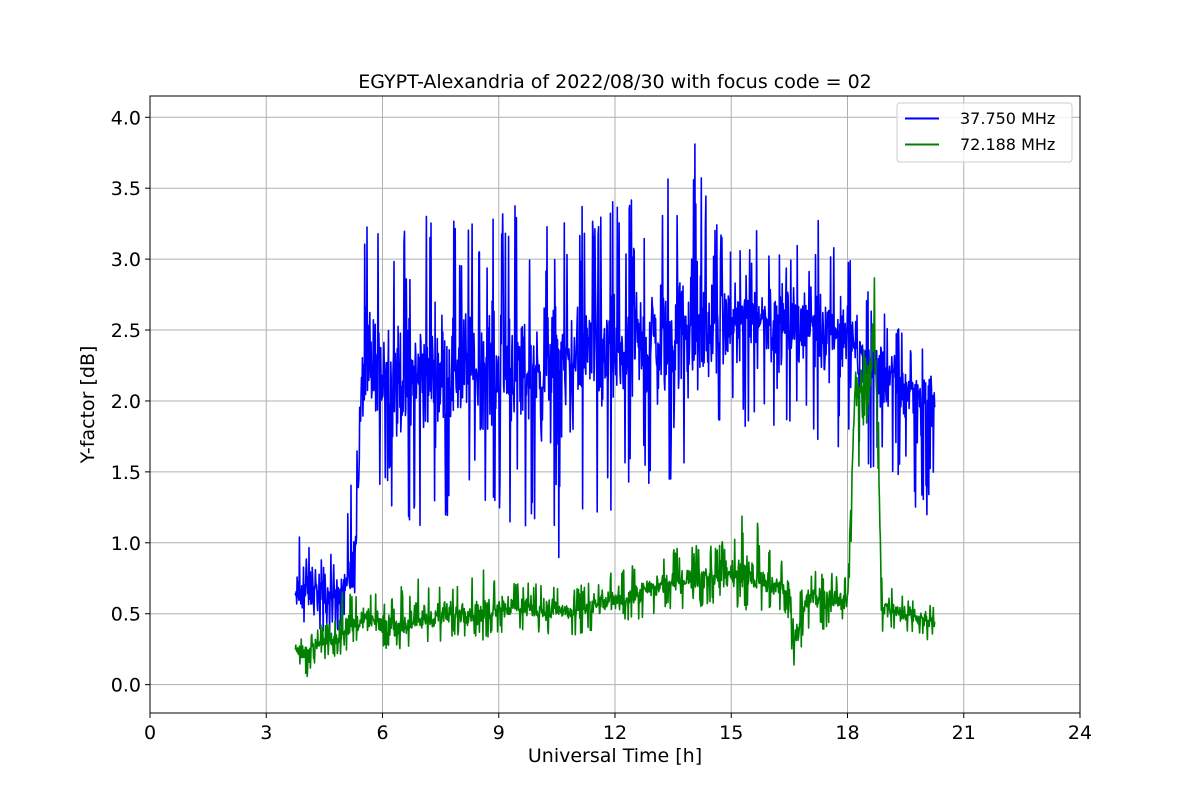 The image size is (1200, 800). What do you see at coordinates (126, 686) in the screenshot?
I see `y-tick-label: 0.0` at bounding box center [126, 686].